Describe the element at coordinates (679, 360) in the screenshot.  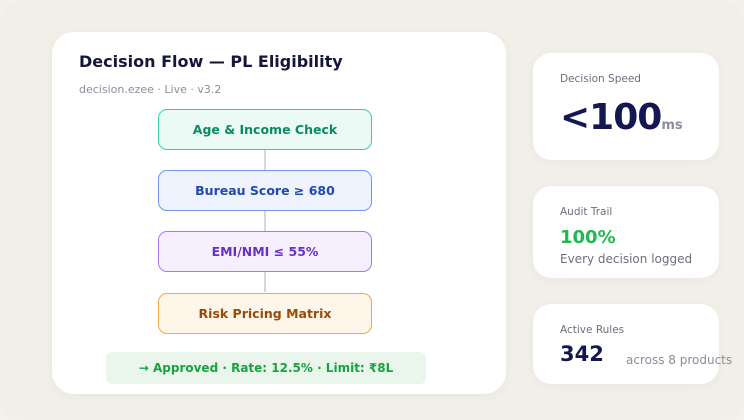
I see `active-rules-note: across 8 products` at that location.